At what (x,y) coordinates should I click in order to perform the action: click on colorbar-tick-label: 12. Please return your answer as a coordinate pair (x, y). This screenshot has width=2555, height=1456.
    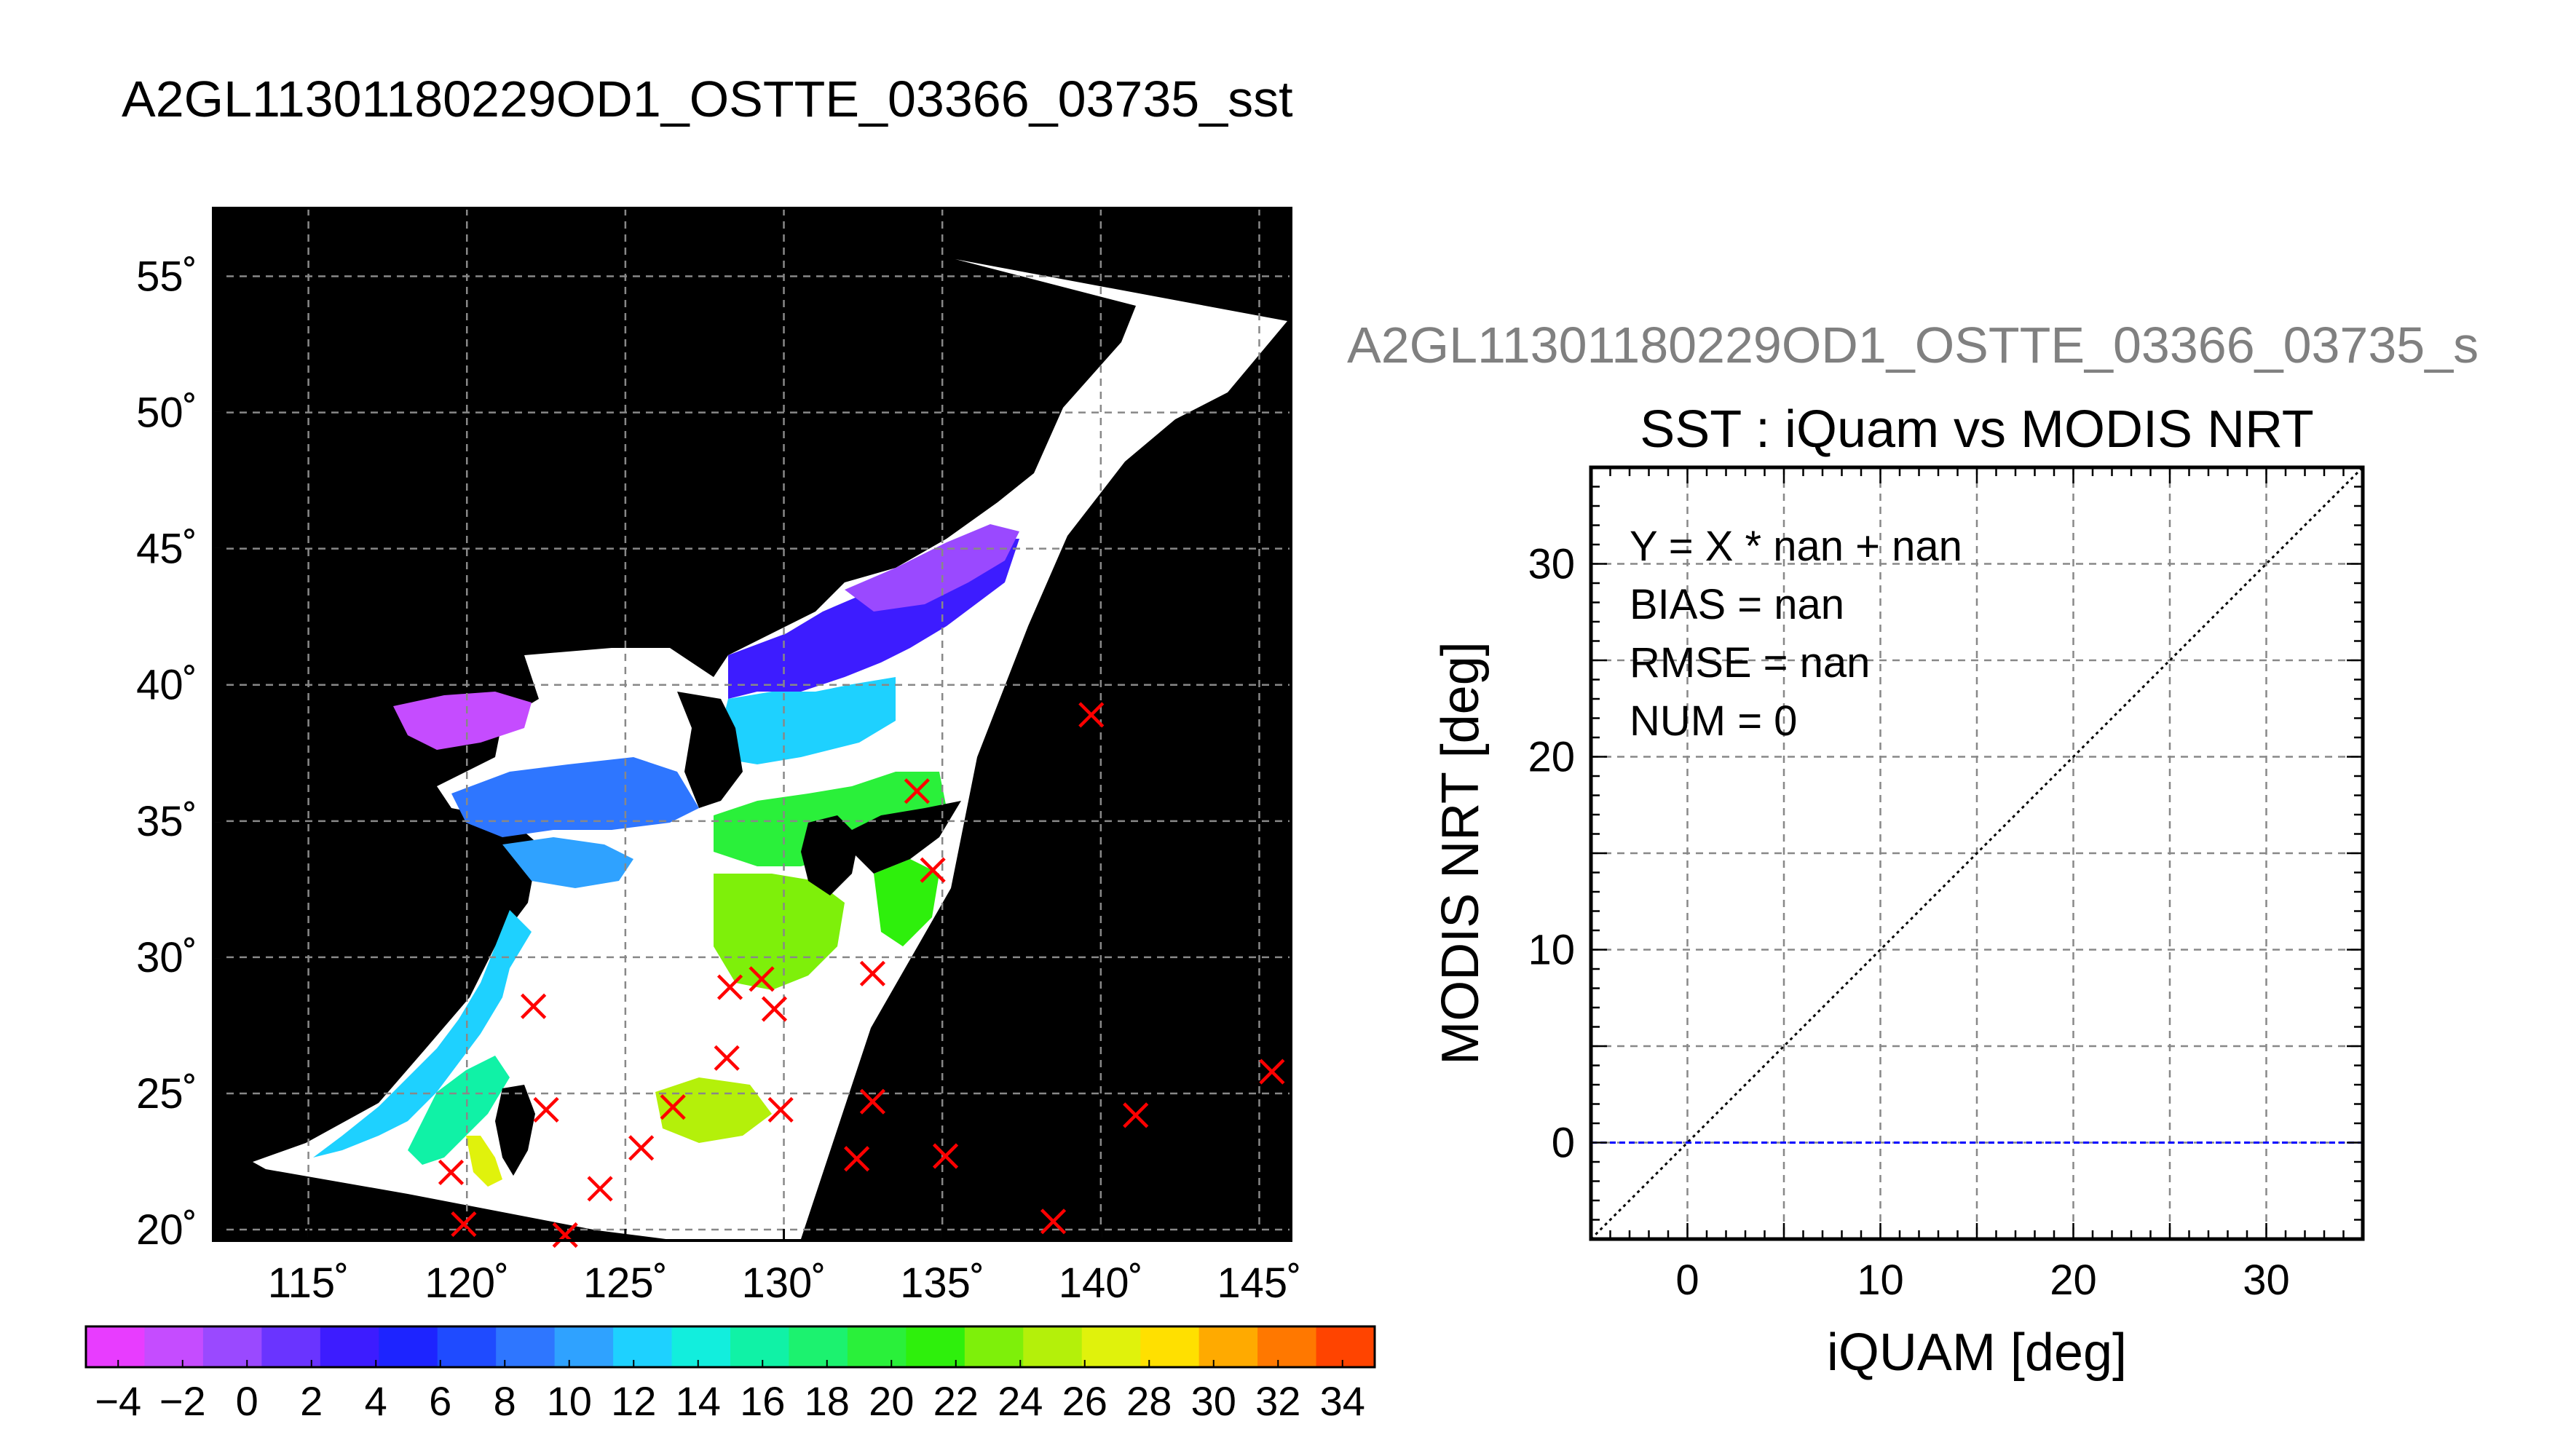
    Looking at the image, I should click on (633, 1401).